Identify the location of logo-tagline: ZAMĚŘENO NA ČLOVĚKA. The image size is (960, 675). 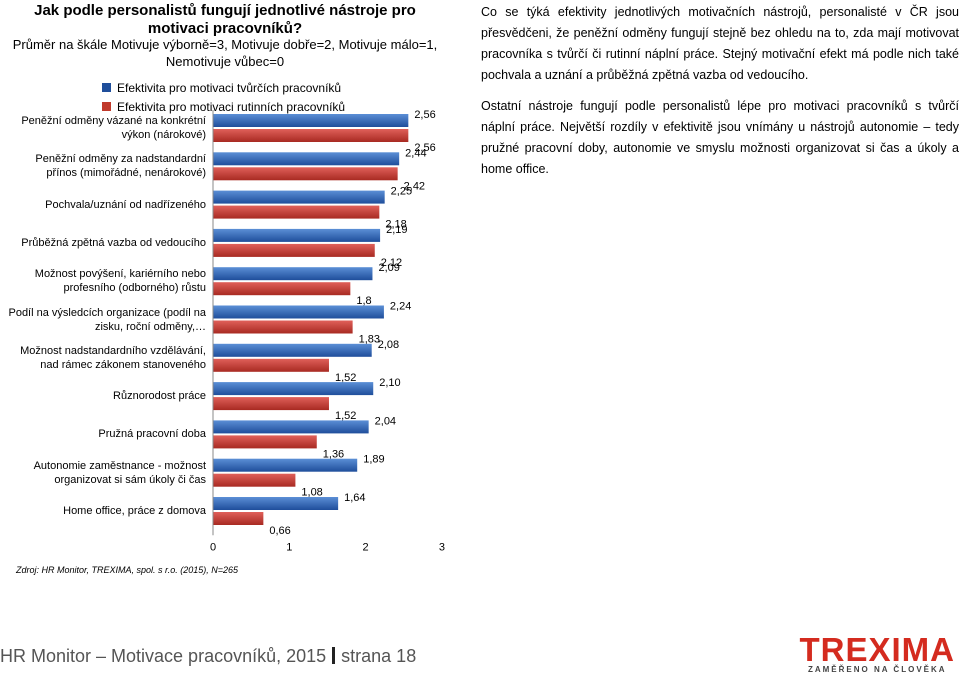
(877, 669).